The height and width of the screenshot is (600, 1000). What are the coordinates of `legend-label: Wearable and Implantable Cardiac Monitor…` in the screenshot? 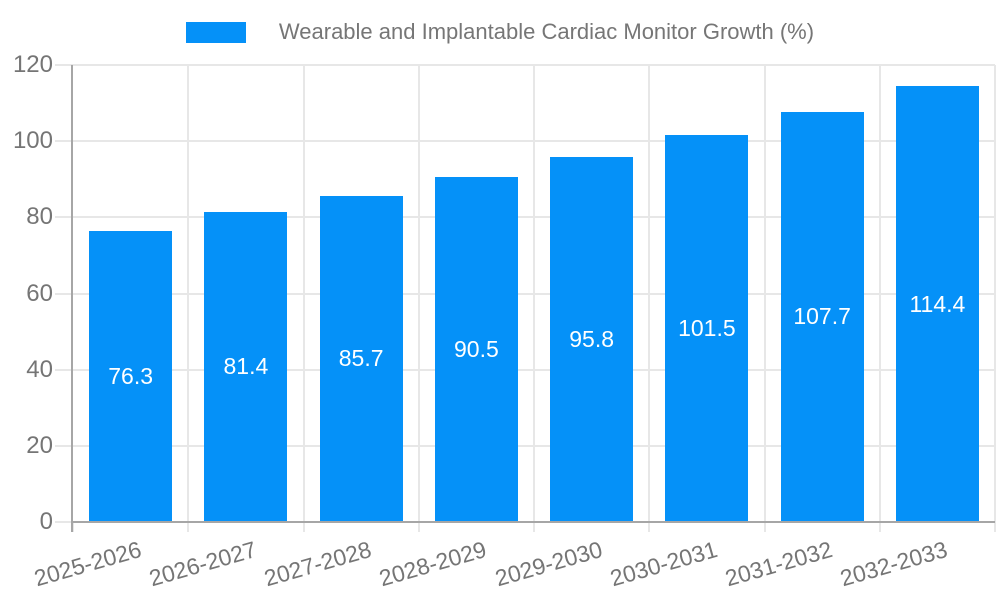 It's located at (546, 31).